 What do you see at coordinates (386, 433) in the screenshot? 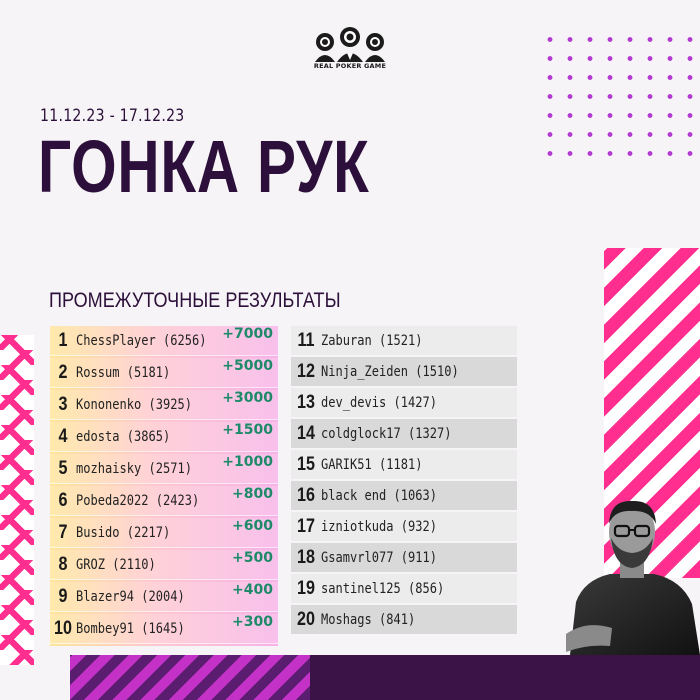
I see `player-name: coldglock17 (1327)` at bounding box center [386, 433].